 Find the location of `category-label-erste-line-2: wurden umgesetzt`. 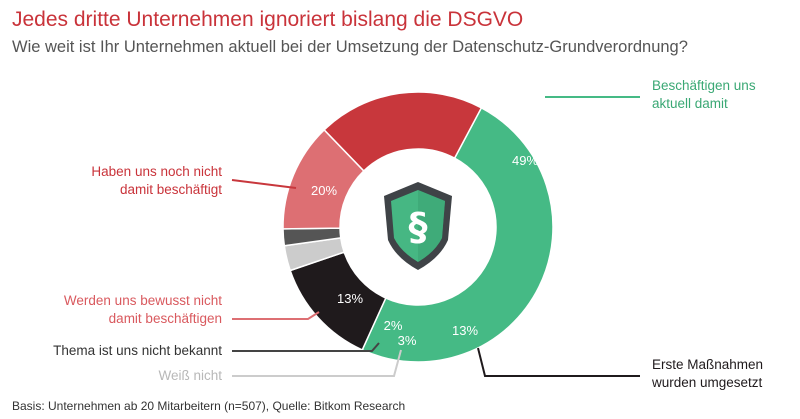

category-label-erste-line-2: wurden umgesetzt is located at coordinates (707, 382).